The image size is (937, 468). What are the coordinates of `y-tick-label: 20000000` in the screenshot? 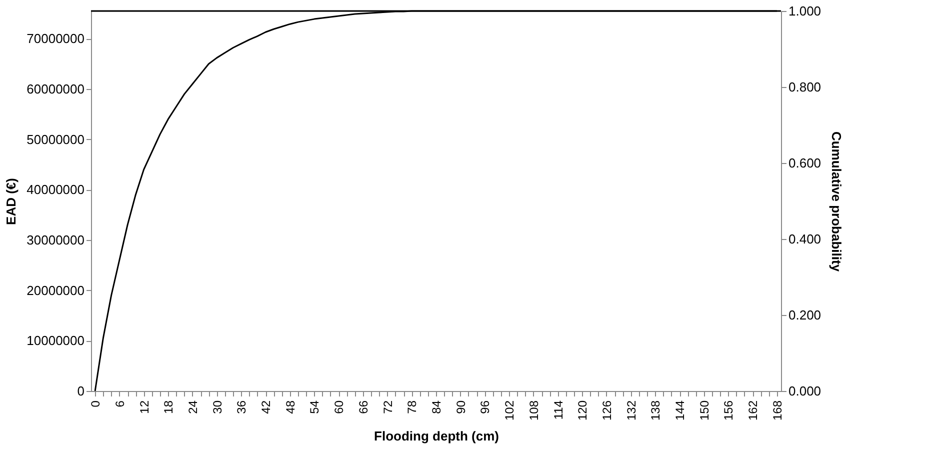 It's located at (55, 290).